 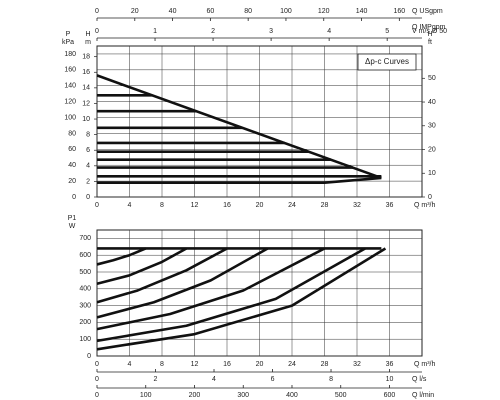 I want to click on x-tick-label: 200, so click(x=195, y=395).